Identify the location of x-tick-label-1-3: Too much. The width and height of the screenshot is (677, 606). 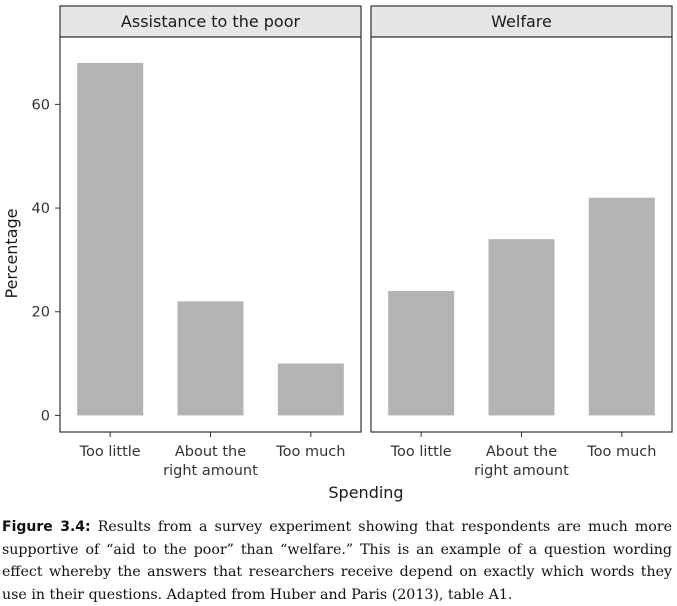
(310, 452).